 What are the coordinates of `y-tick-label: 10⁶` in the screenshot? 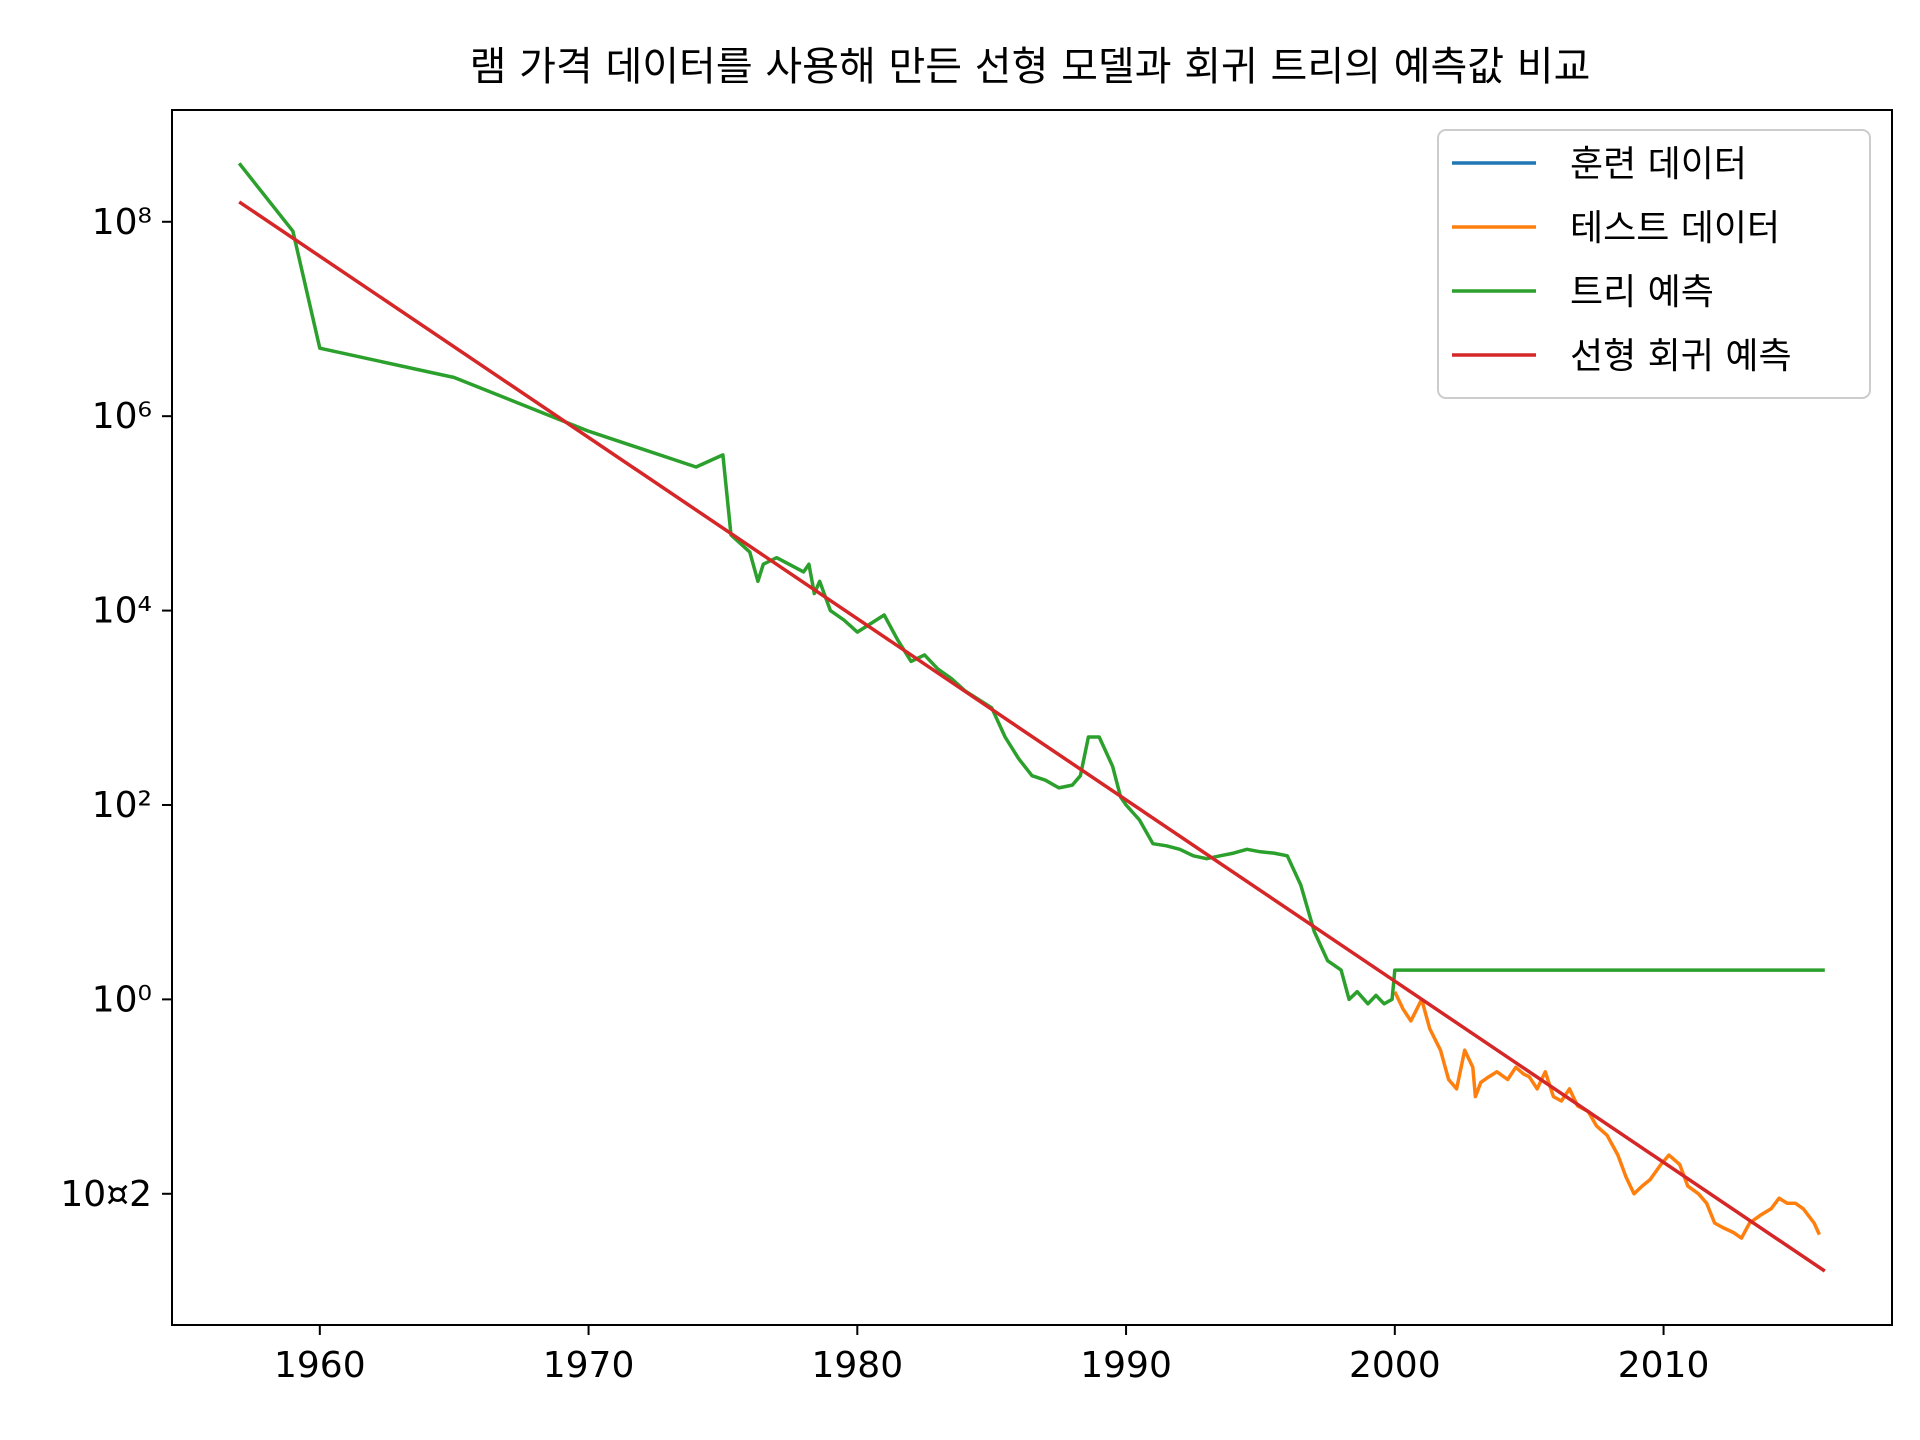 It's located at (122, 416).